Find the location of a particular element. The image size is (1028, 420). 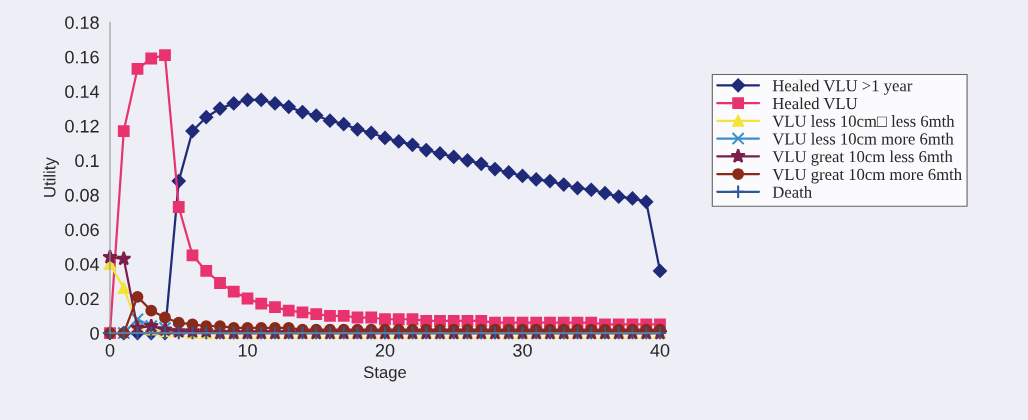

legend-label: VLU less 10cm more 6mth is located at coordinates (863, 138).